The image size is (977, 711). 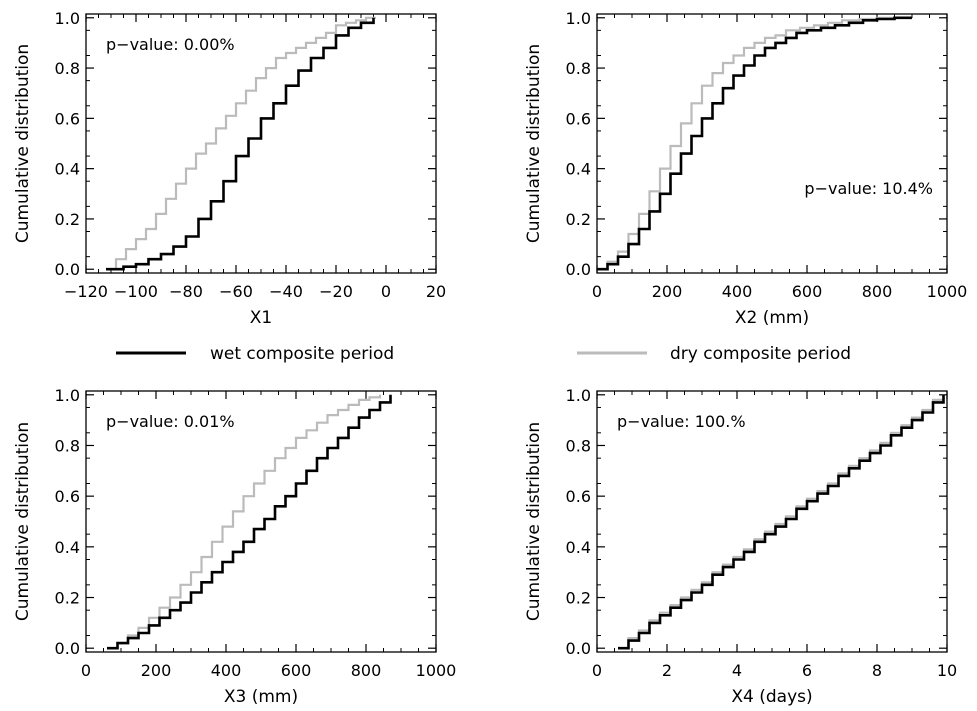 I want to click on xtick-label-x4-3: 6, so click(x=807, y=670).